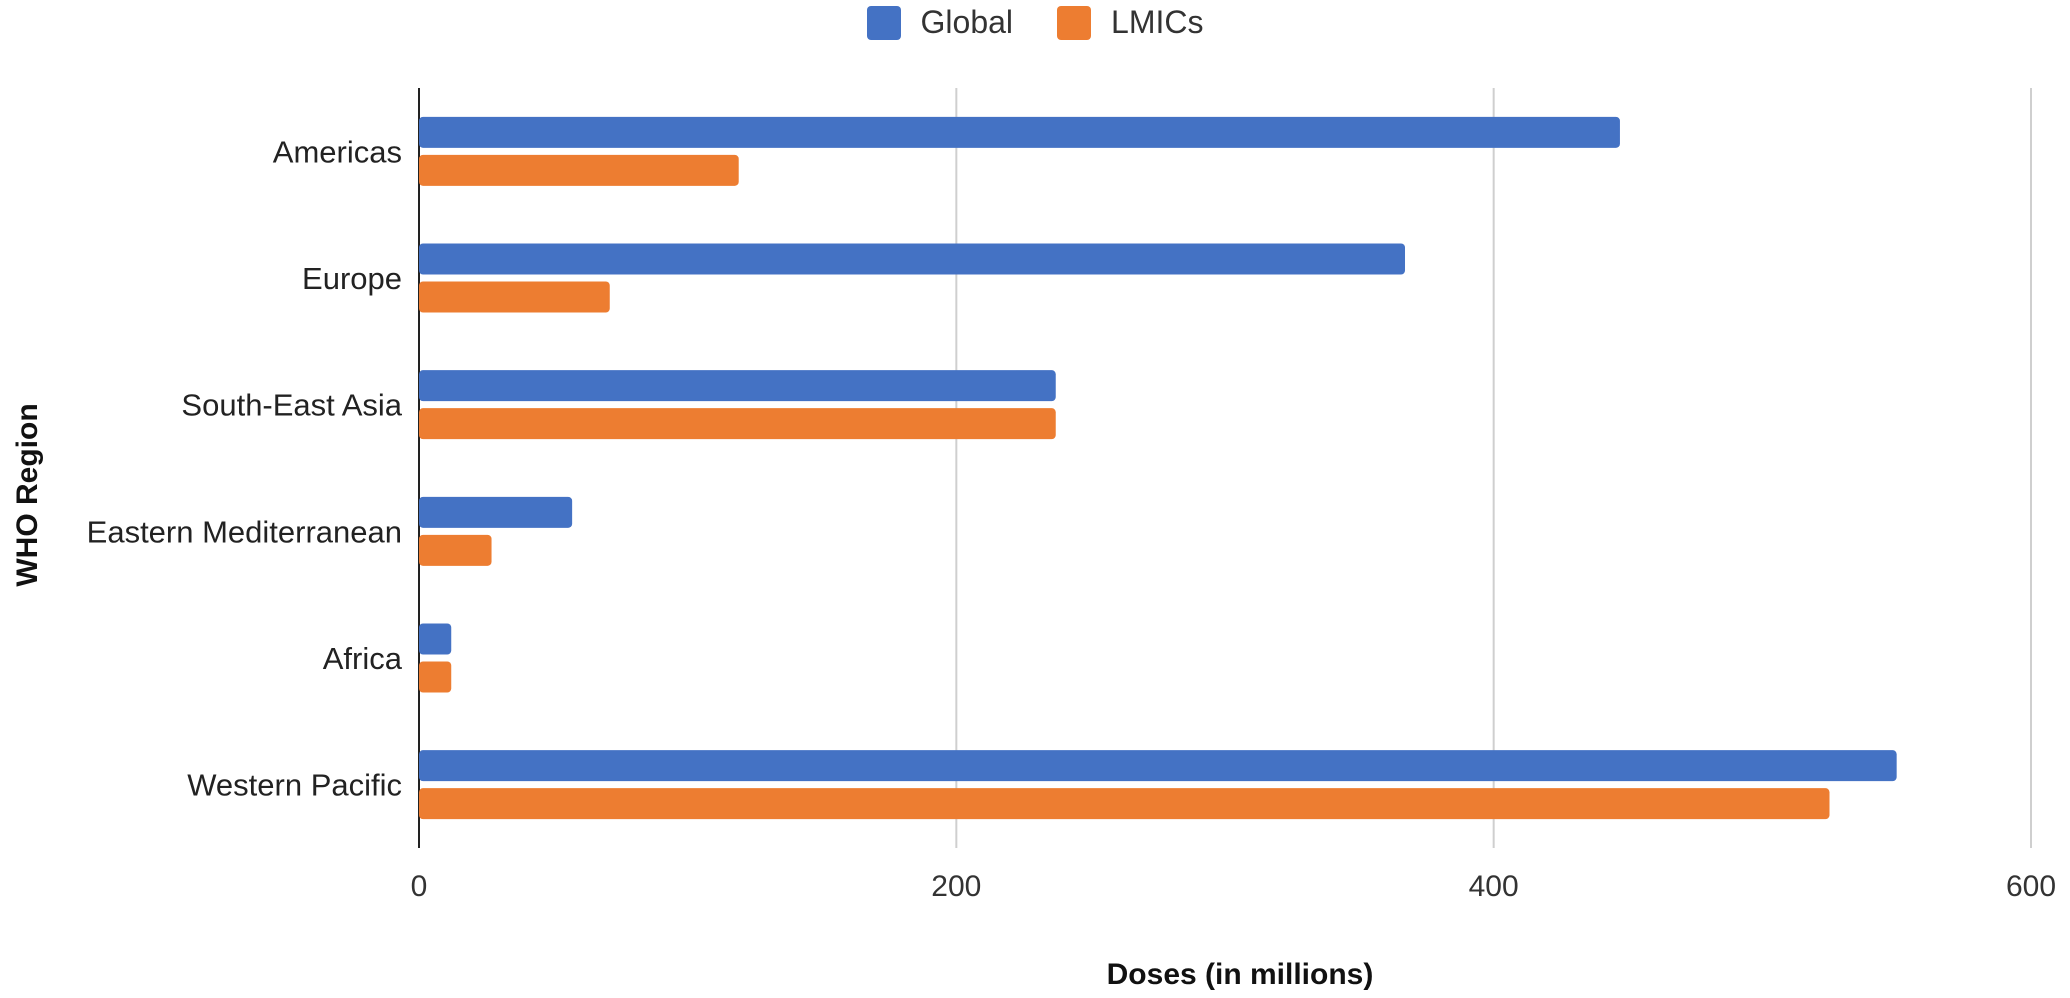 The width and height of the screenshot is (2070, 998). Describe the element at coordinates (883, 22) in the screenshot. I see `legend-swatch-global` at that location.